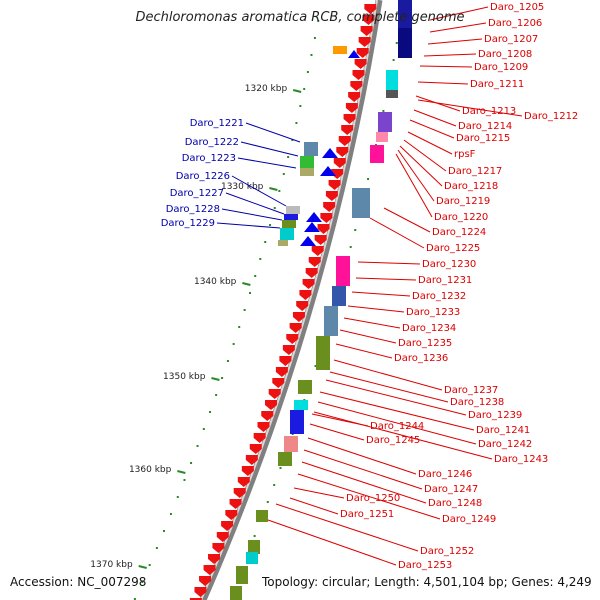 The image size is (600, 600). Describe the element at coordinates (505, 54) in the screenshot. I see `gene-label: Daro_1208` at that location.